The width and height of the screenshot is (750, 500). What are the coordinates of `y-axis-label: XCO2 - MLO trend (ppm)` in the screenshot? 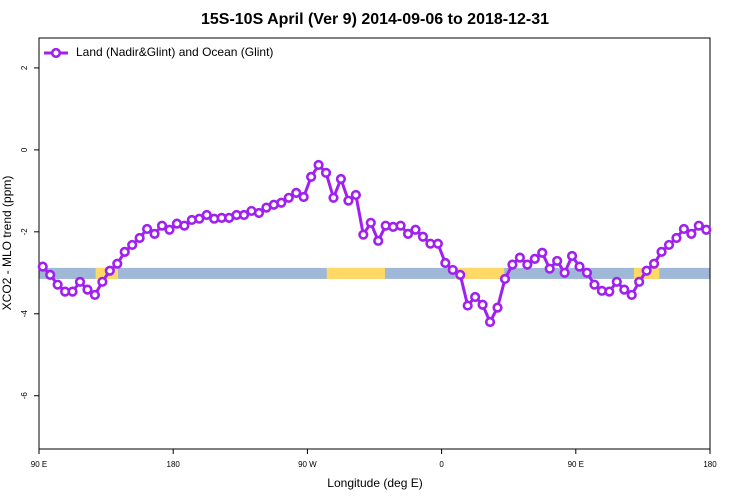 It's located at (7, 243).